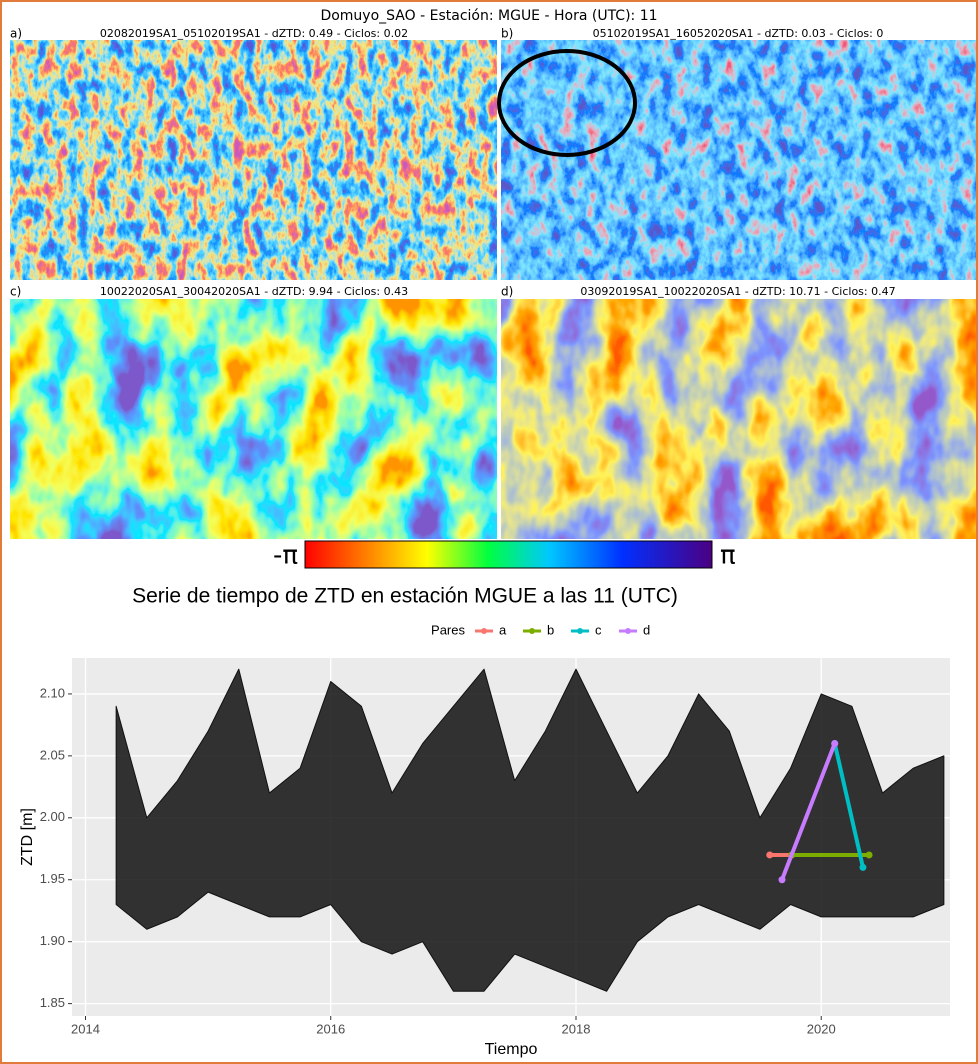  I want to click on panel-label: d), so click(507, 292).